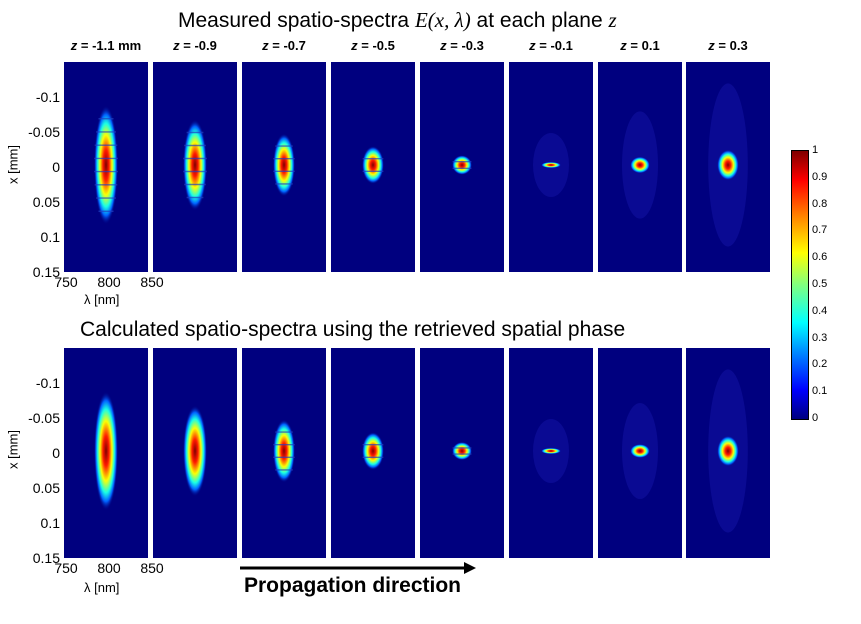 Image resolution: width=861 pixels, height=624 pixels. What do you see at coordinates (820, 257) in the screenshot?
I see `colorbar-tick-4: 0.6` at bounding box center [820, 257].